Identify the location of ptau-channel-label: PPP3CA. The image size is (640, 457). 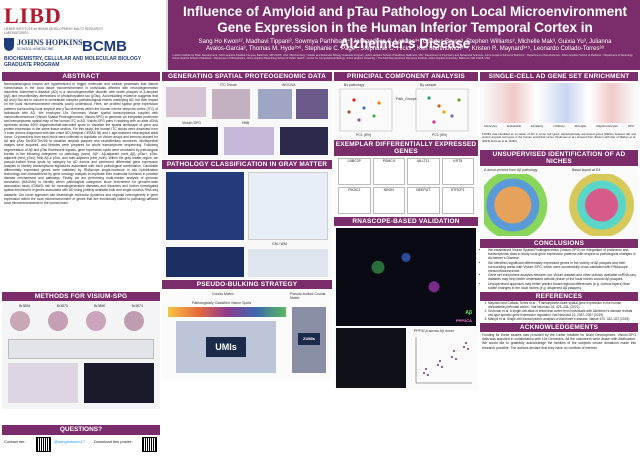
(463, 320).